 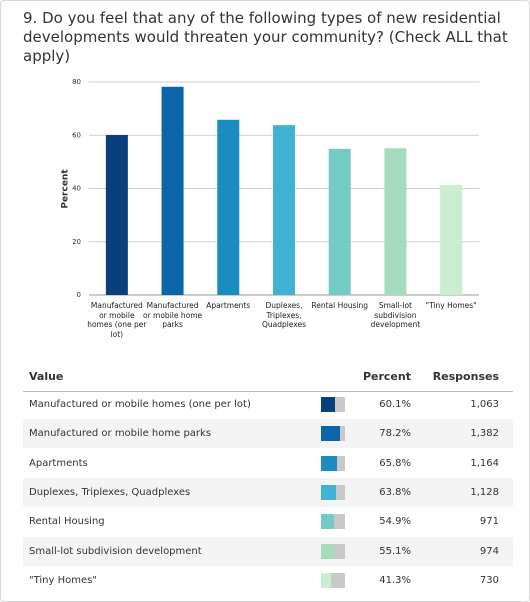 What do you see at coordinates (451, 305) in the screenshot?
I see `x-tick-label: "Tiny Homes"` at bounding box center [451, 305].